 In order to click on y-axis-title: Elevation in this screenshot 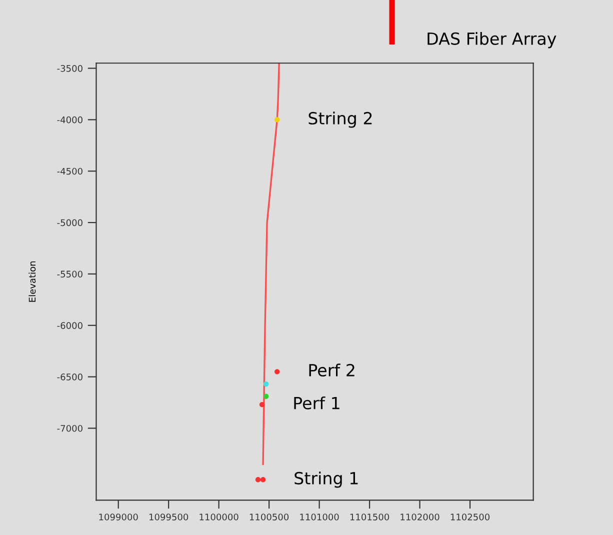, I will do `click(32, 281)`.